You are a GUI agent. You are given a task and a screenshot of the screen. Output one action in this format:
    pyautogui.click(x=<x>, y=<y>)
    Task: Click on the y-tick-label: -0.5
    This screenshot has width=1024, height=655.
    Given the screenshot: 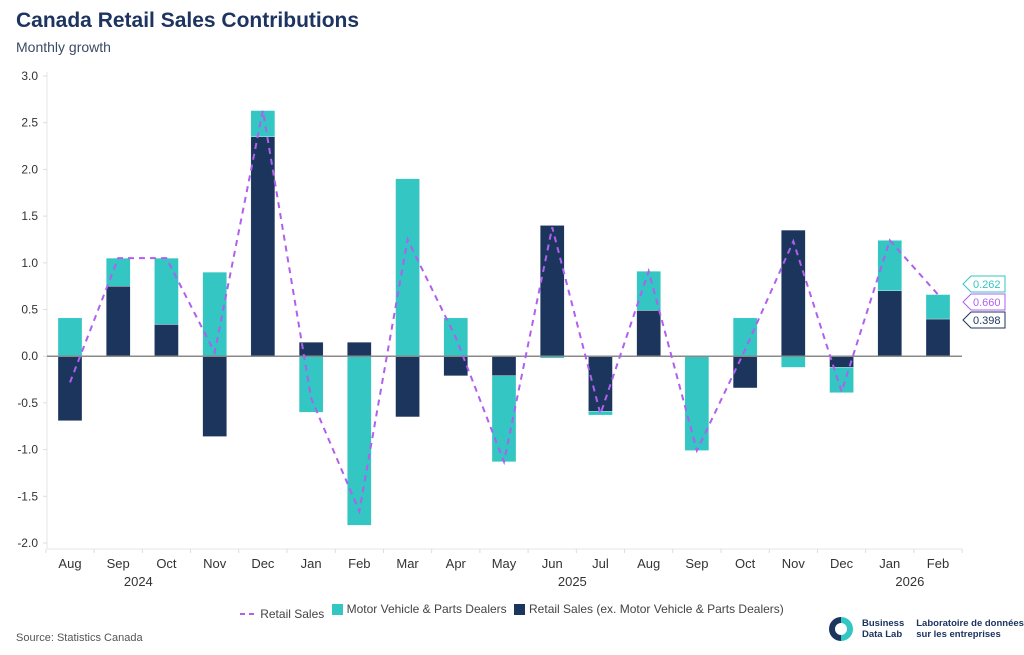 What is the action you would take?
    pyautogui.click(x=27, y=403)
    